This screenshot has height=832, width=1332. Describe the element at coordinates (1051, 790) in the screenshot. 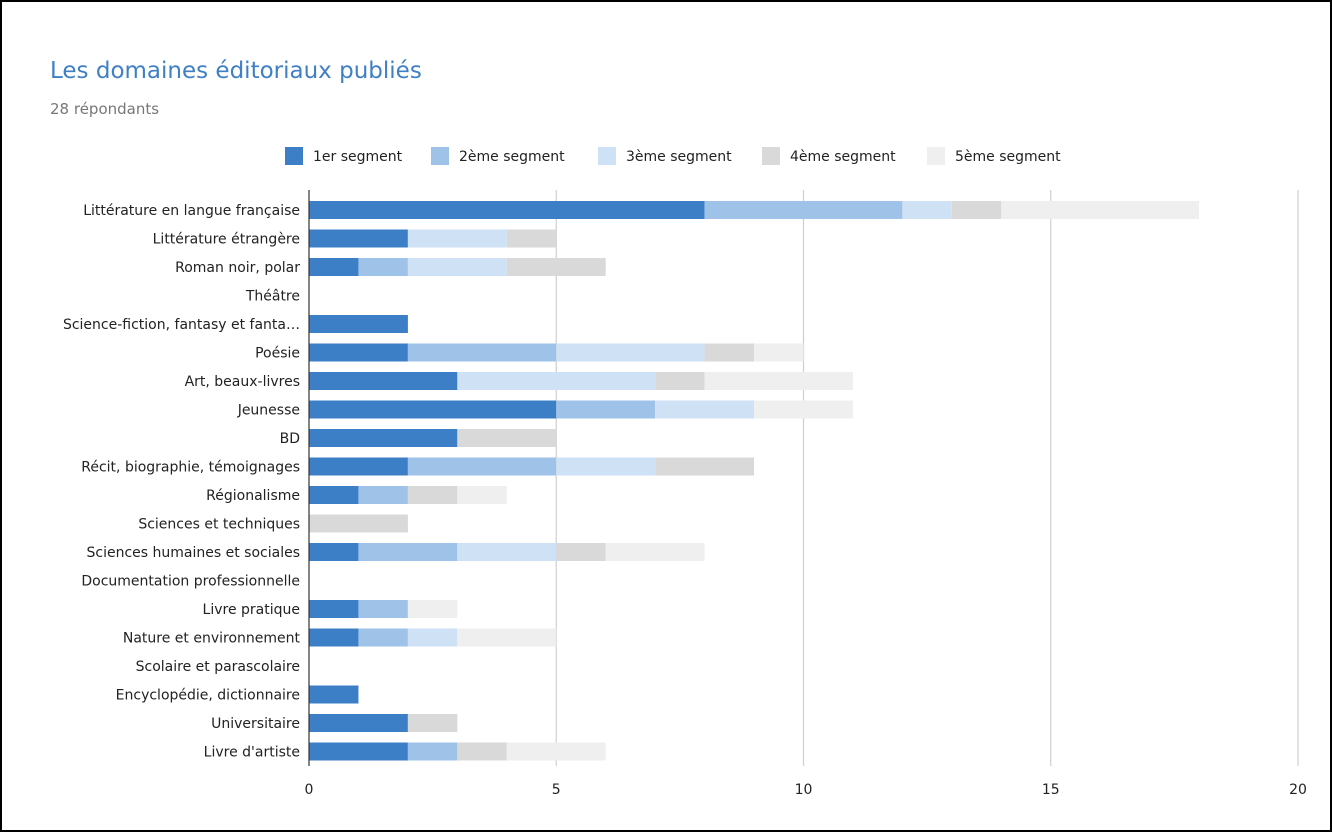

I see `x-tick-label-15: 15` at that location.